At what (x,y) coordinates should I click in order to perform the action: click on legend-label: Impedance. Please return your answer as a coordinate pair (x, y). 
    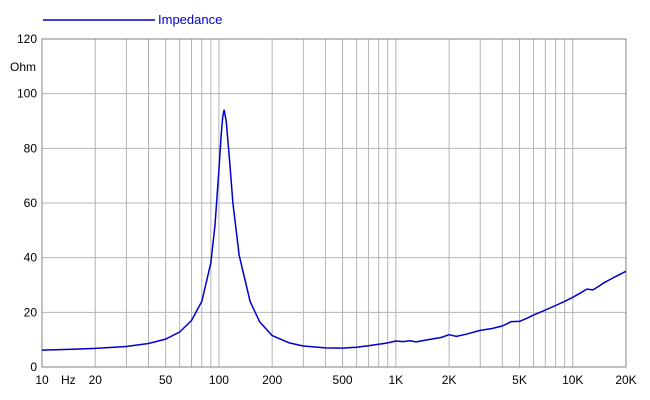
    Looking at the image, I should click on (190, 19).